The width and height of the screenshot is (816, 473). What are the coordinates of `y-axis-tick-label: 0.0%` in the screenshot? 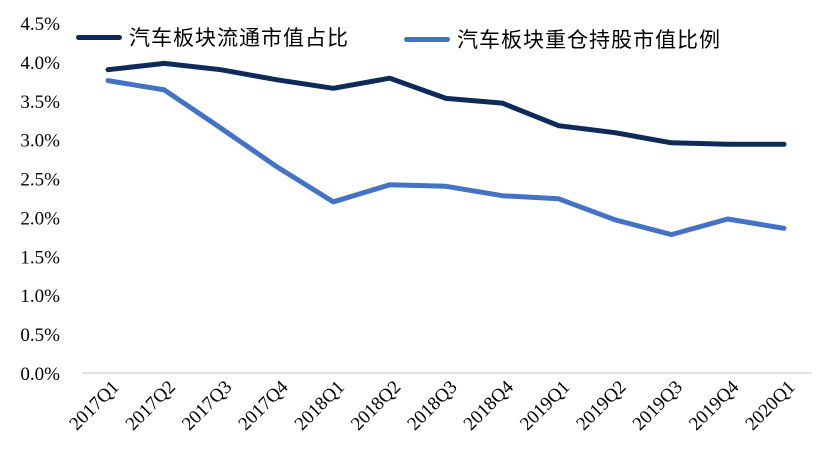 It's located at (40, 374).